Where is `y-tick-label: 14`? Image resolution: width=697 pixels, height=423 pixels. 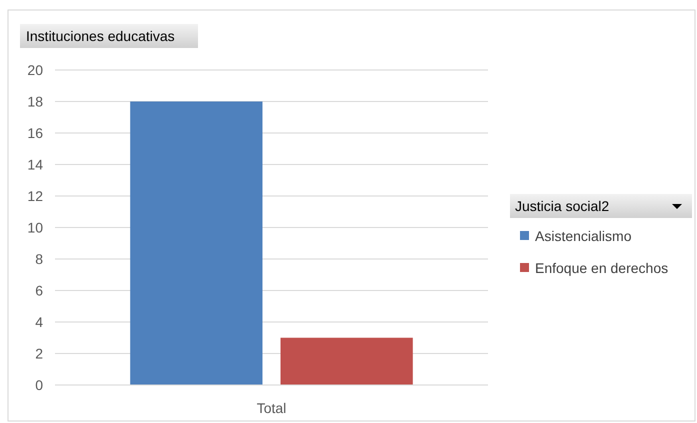
y-tick-label: 14 is located at coordinates (35, 164).